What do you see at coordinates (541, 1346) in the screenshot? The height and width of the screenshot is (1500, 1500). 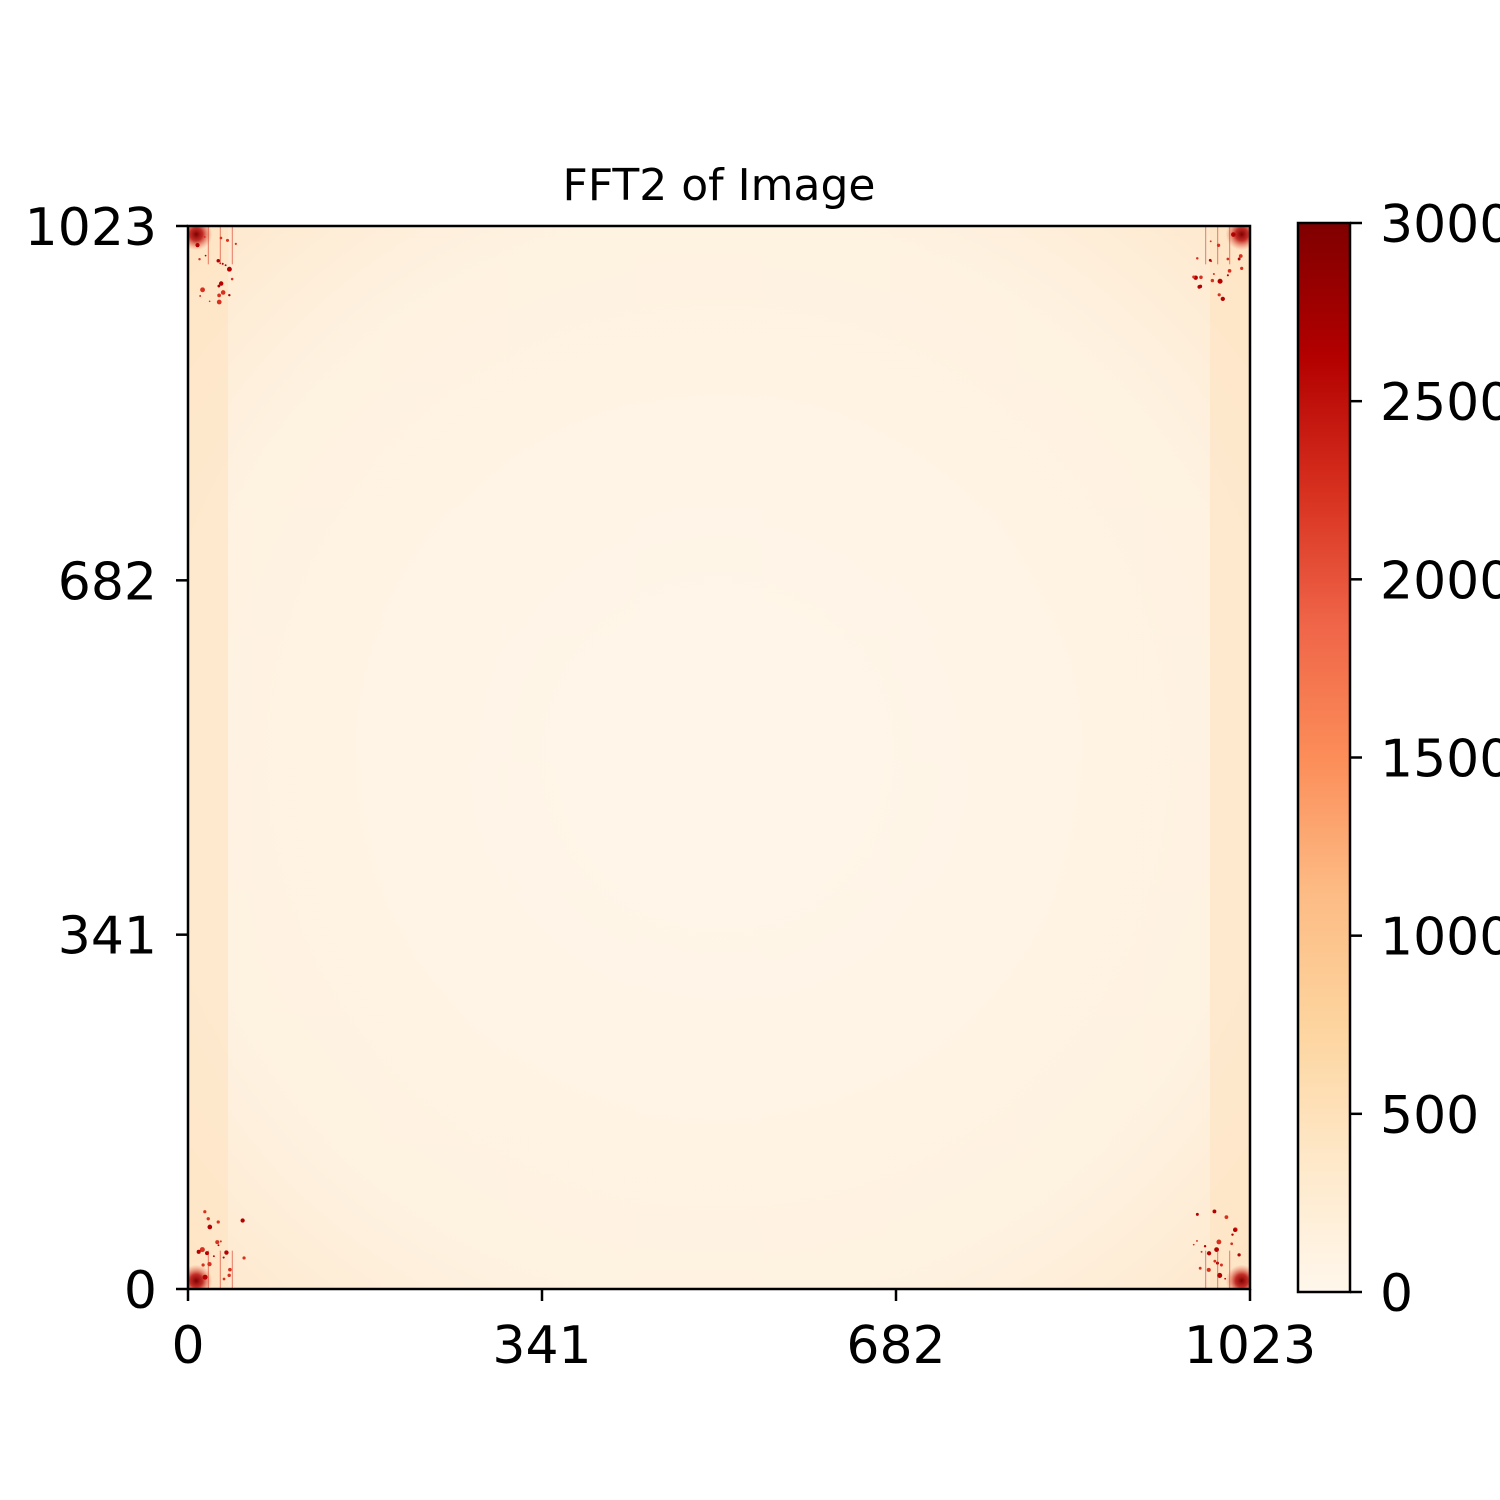 I see `x-tick-label: 341` at bounding box center [541, 1346].